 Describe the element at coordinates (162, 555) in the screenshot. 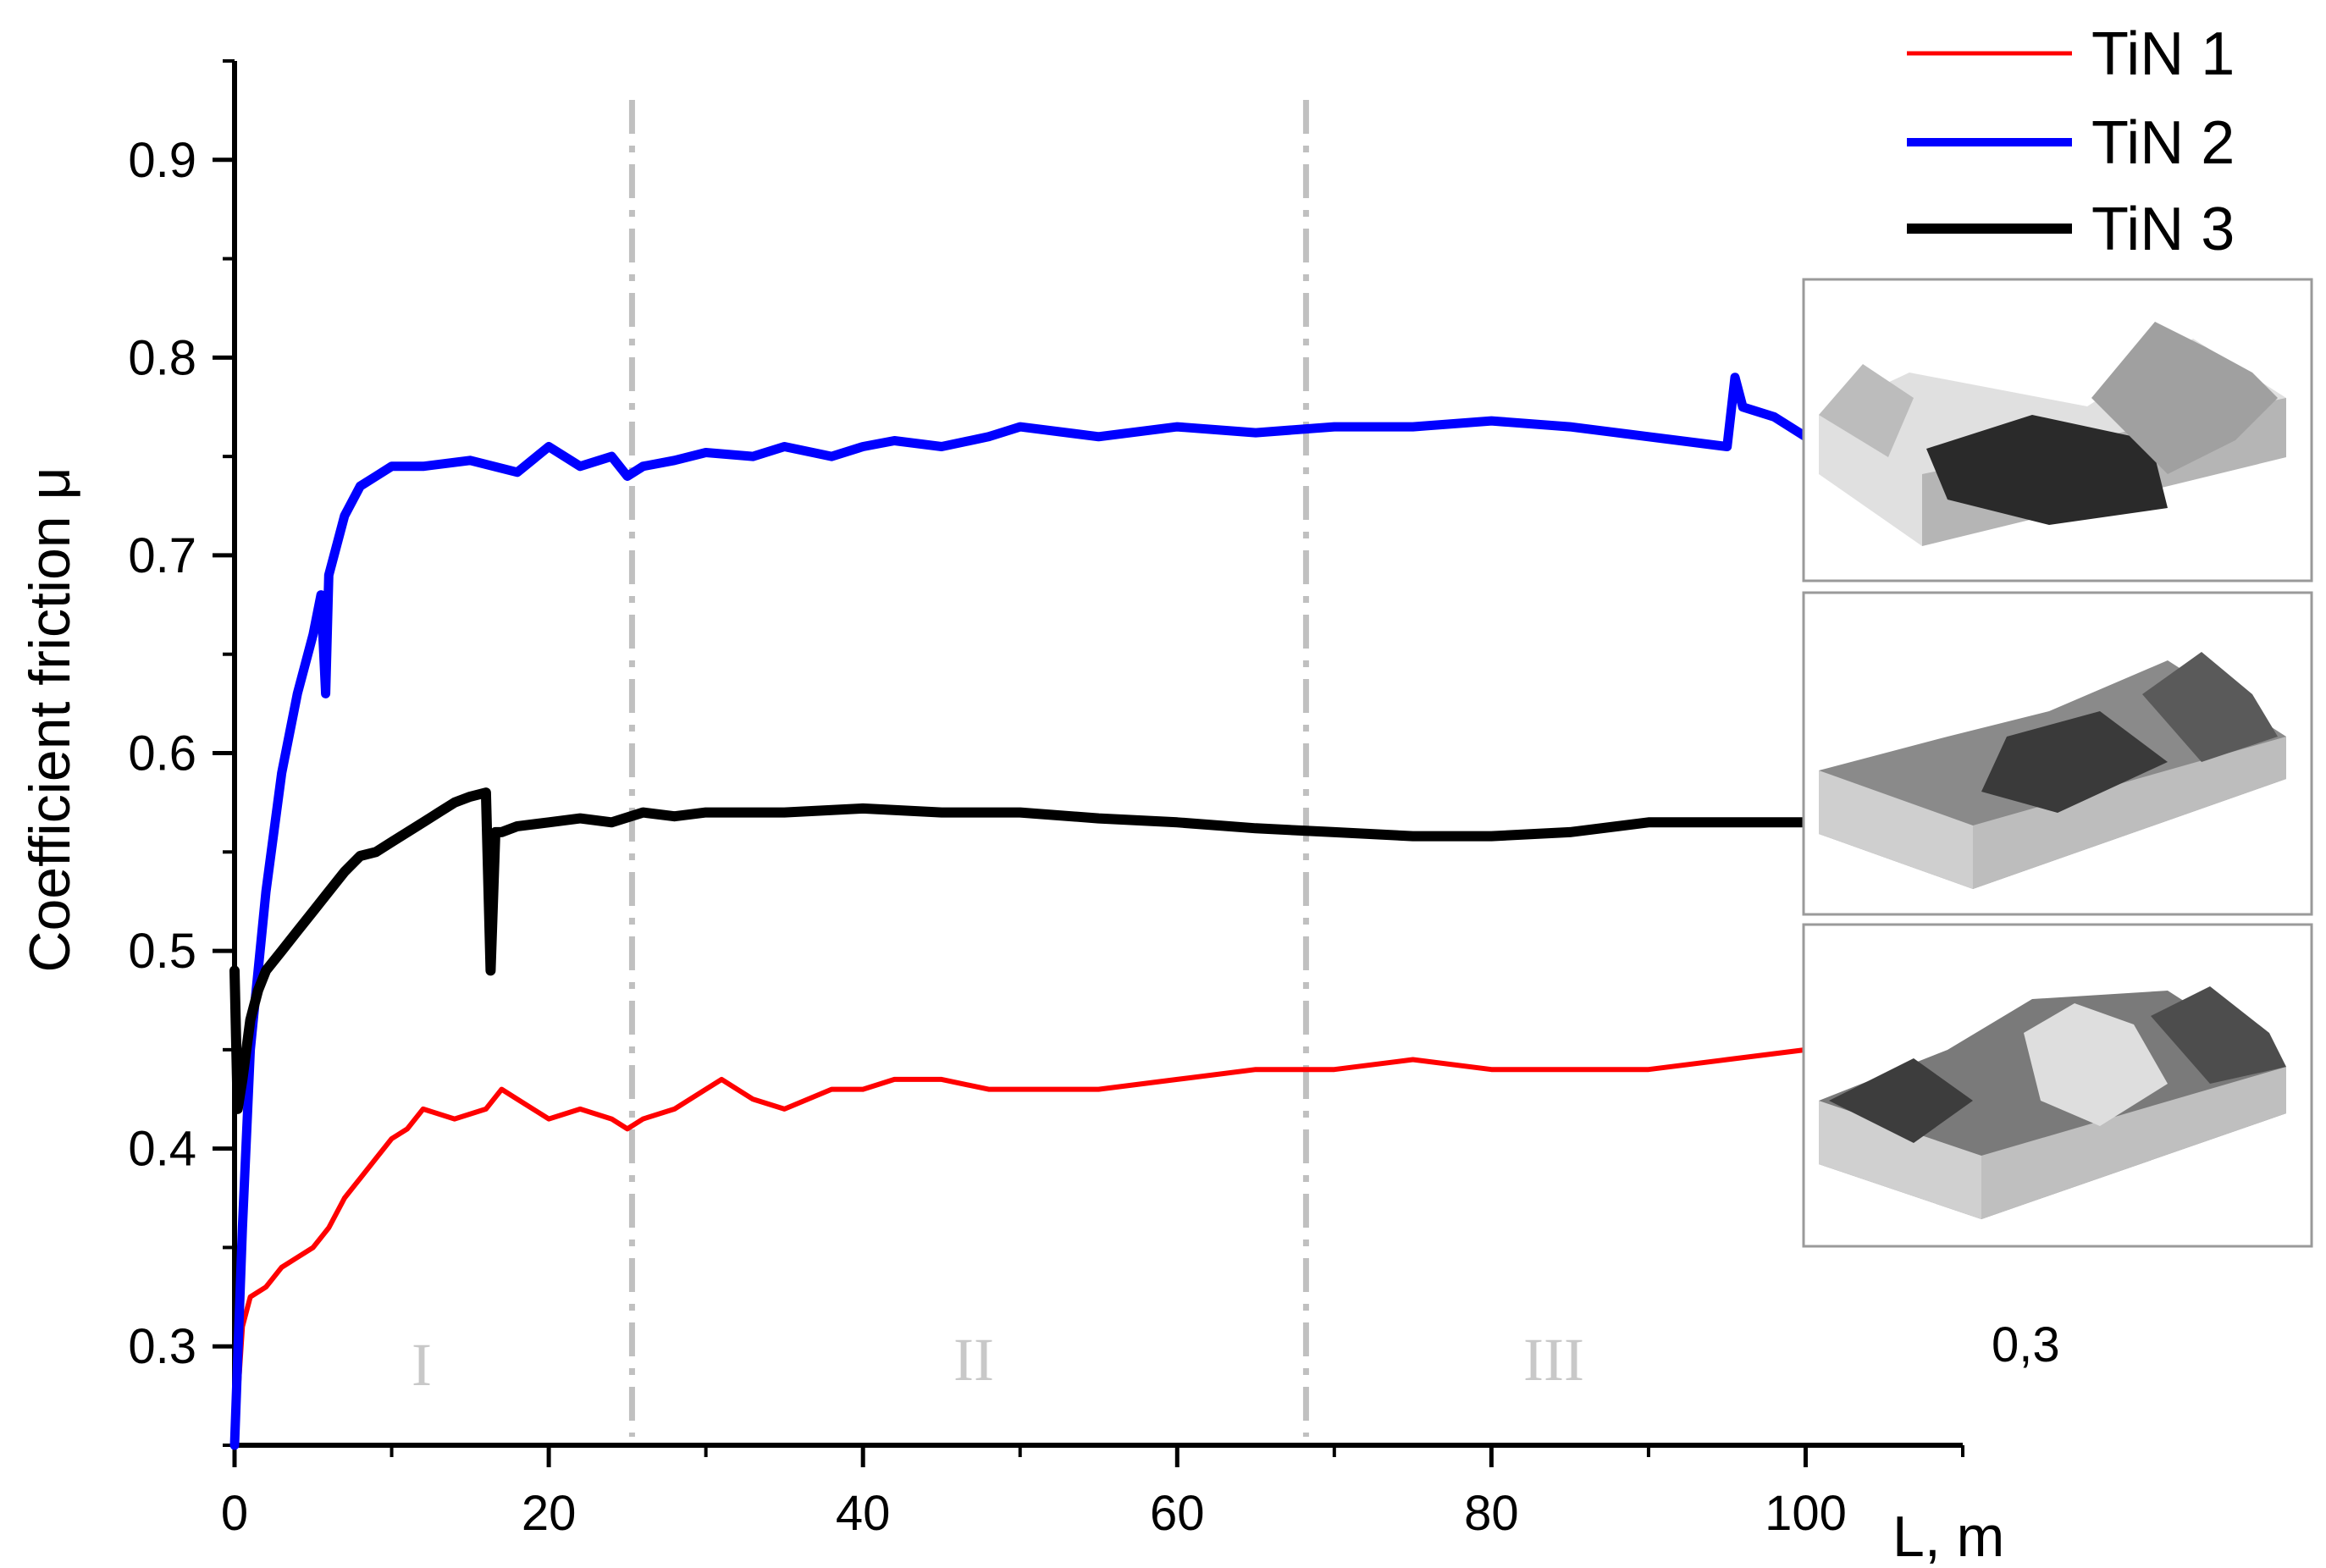

I see `y-tick-label-4: 0.7` at that location.